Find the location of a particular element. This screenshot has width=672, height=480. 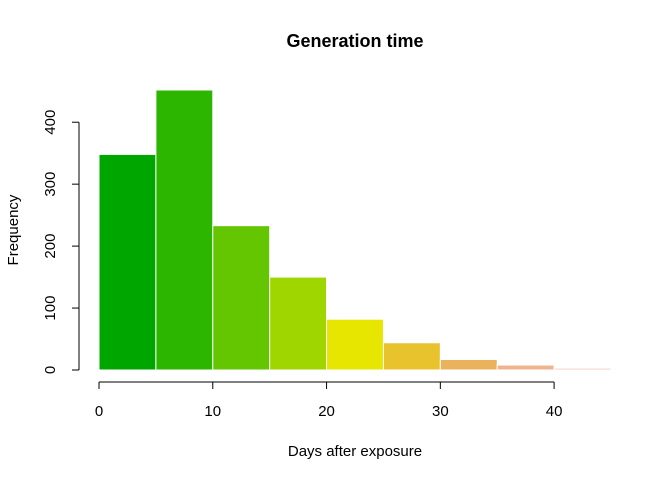

y-tick-label-2: 200 is located at coordinates (50, 246).